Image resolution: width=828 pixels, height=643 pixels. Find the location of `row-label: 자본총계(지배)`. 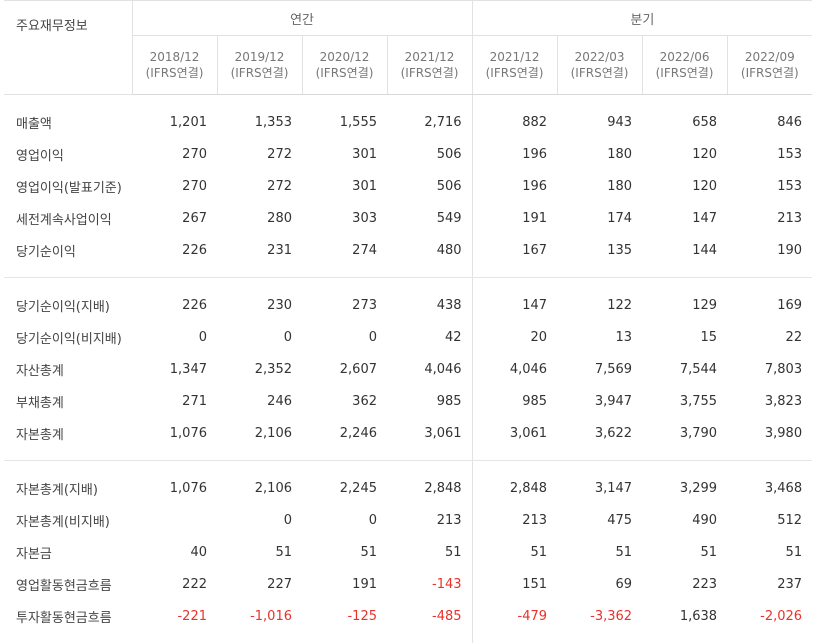

row-label: 자본총계(지배) is located at coordinates (57, 490).